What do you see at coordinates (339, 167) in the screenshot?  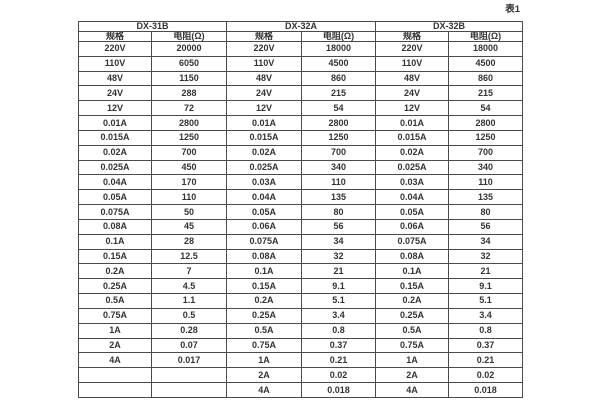 I see `resistance-cell: 340` at bounding box center [339, 167].